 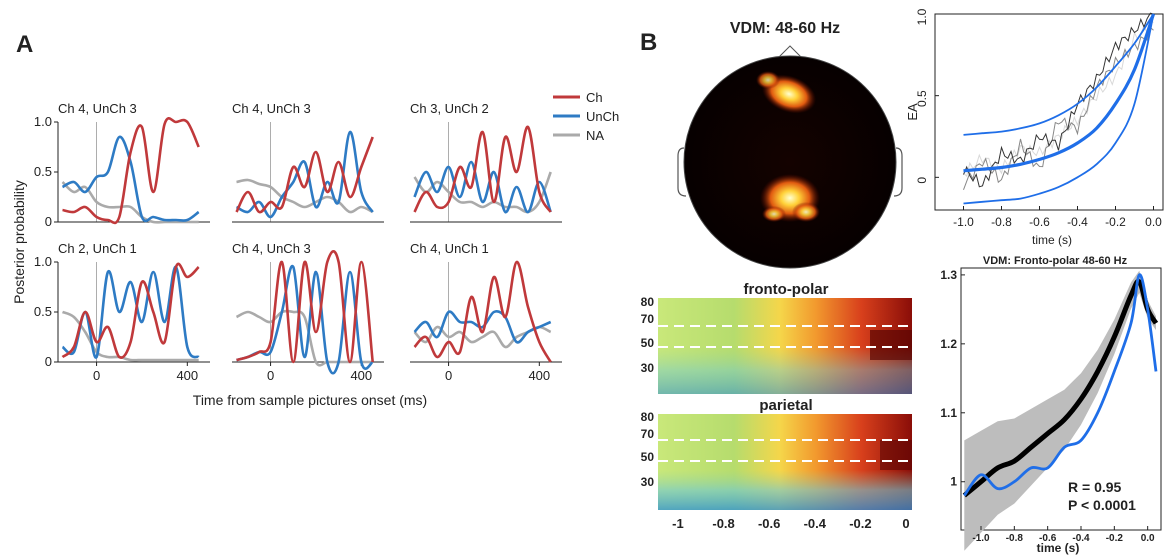 I want to click on fit-xlabel: time (s), so click(x=1058, y=548).